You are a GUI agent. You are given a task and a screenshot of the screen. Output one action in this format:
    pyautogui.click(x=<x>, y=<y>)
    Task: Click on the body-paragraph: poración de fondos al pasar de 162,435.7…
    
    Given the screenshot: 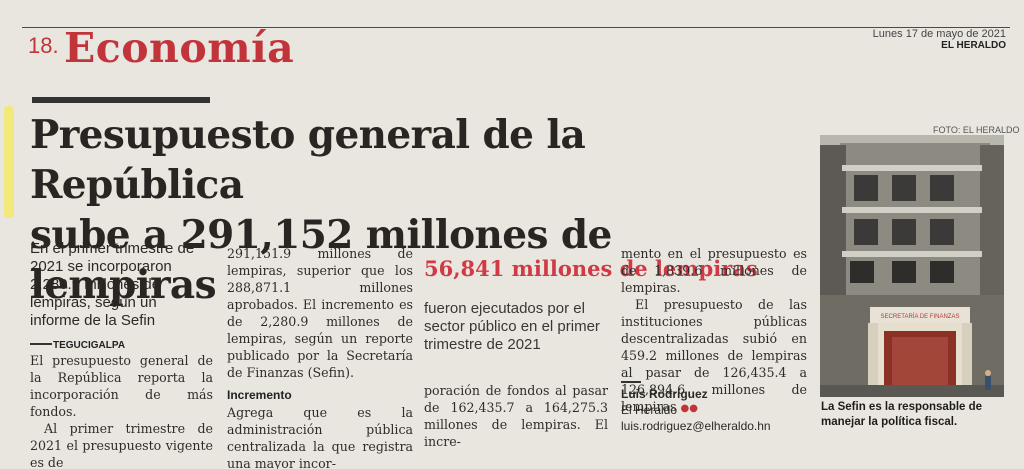 What is the action you would take?
    pyautogui.click(x=516, y=416)
    